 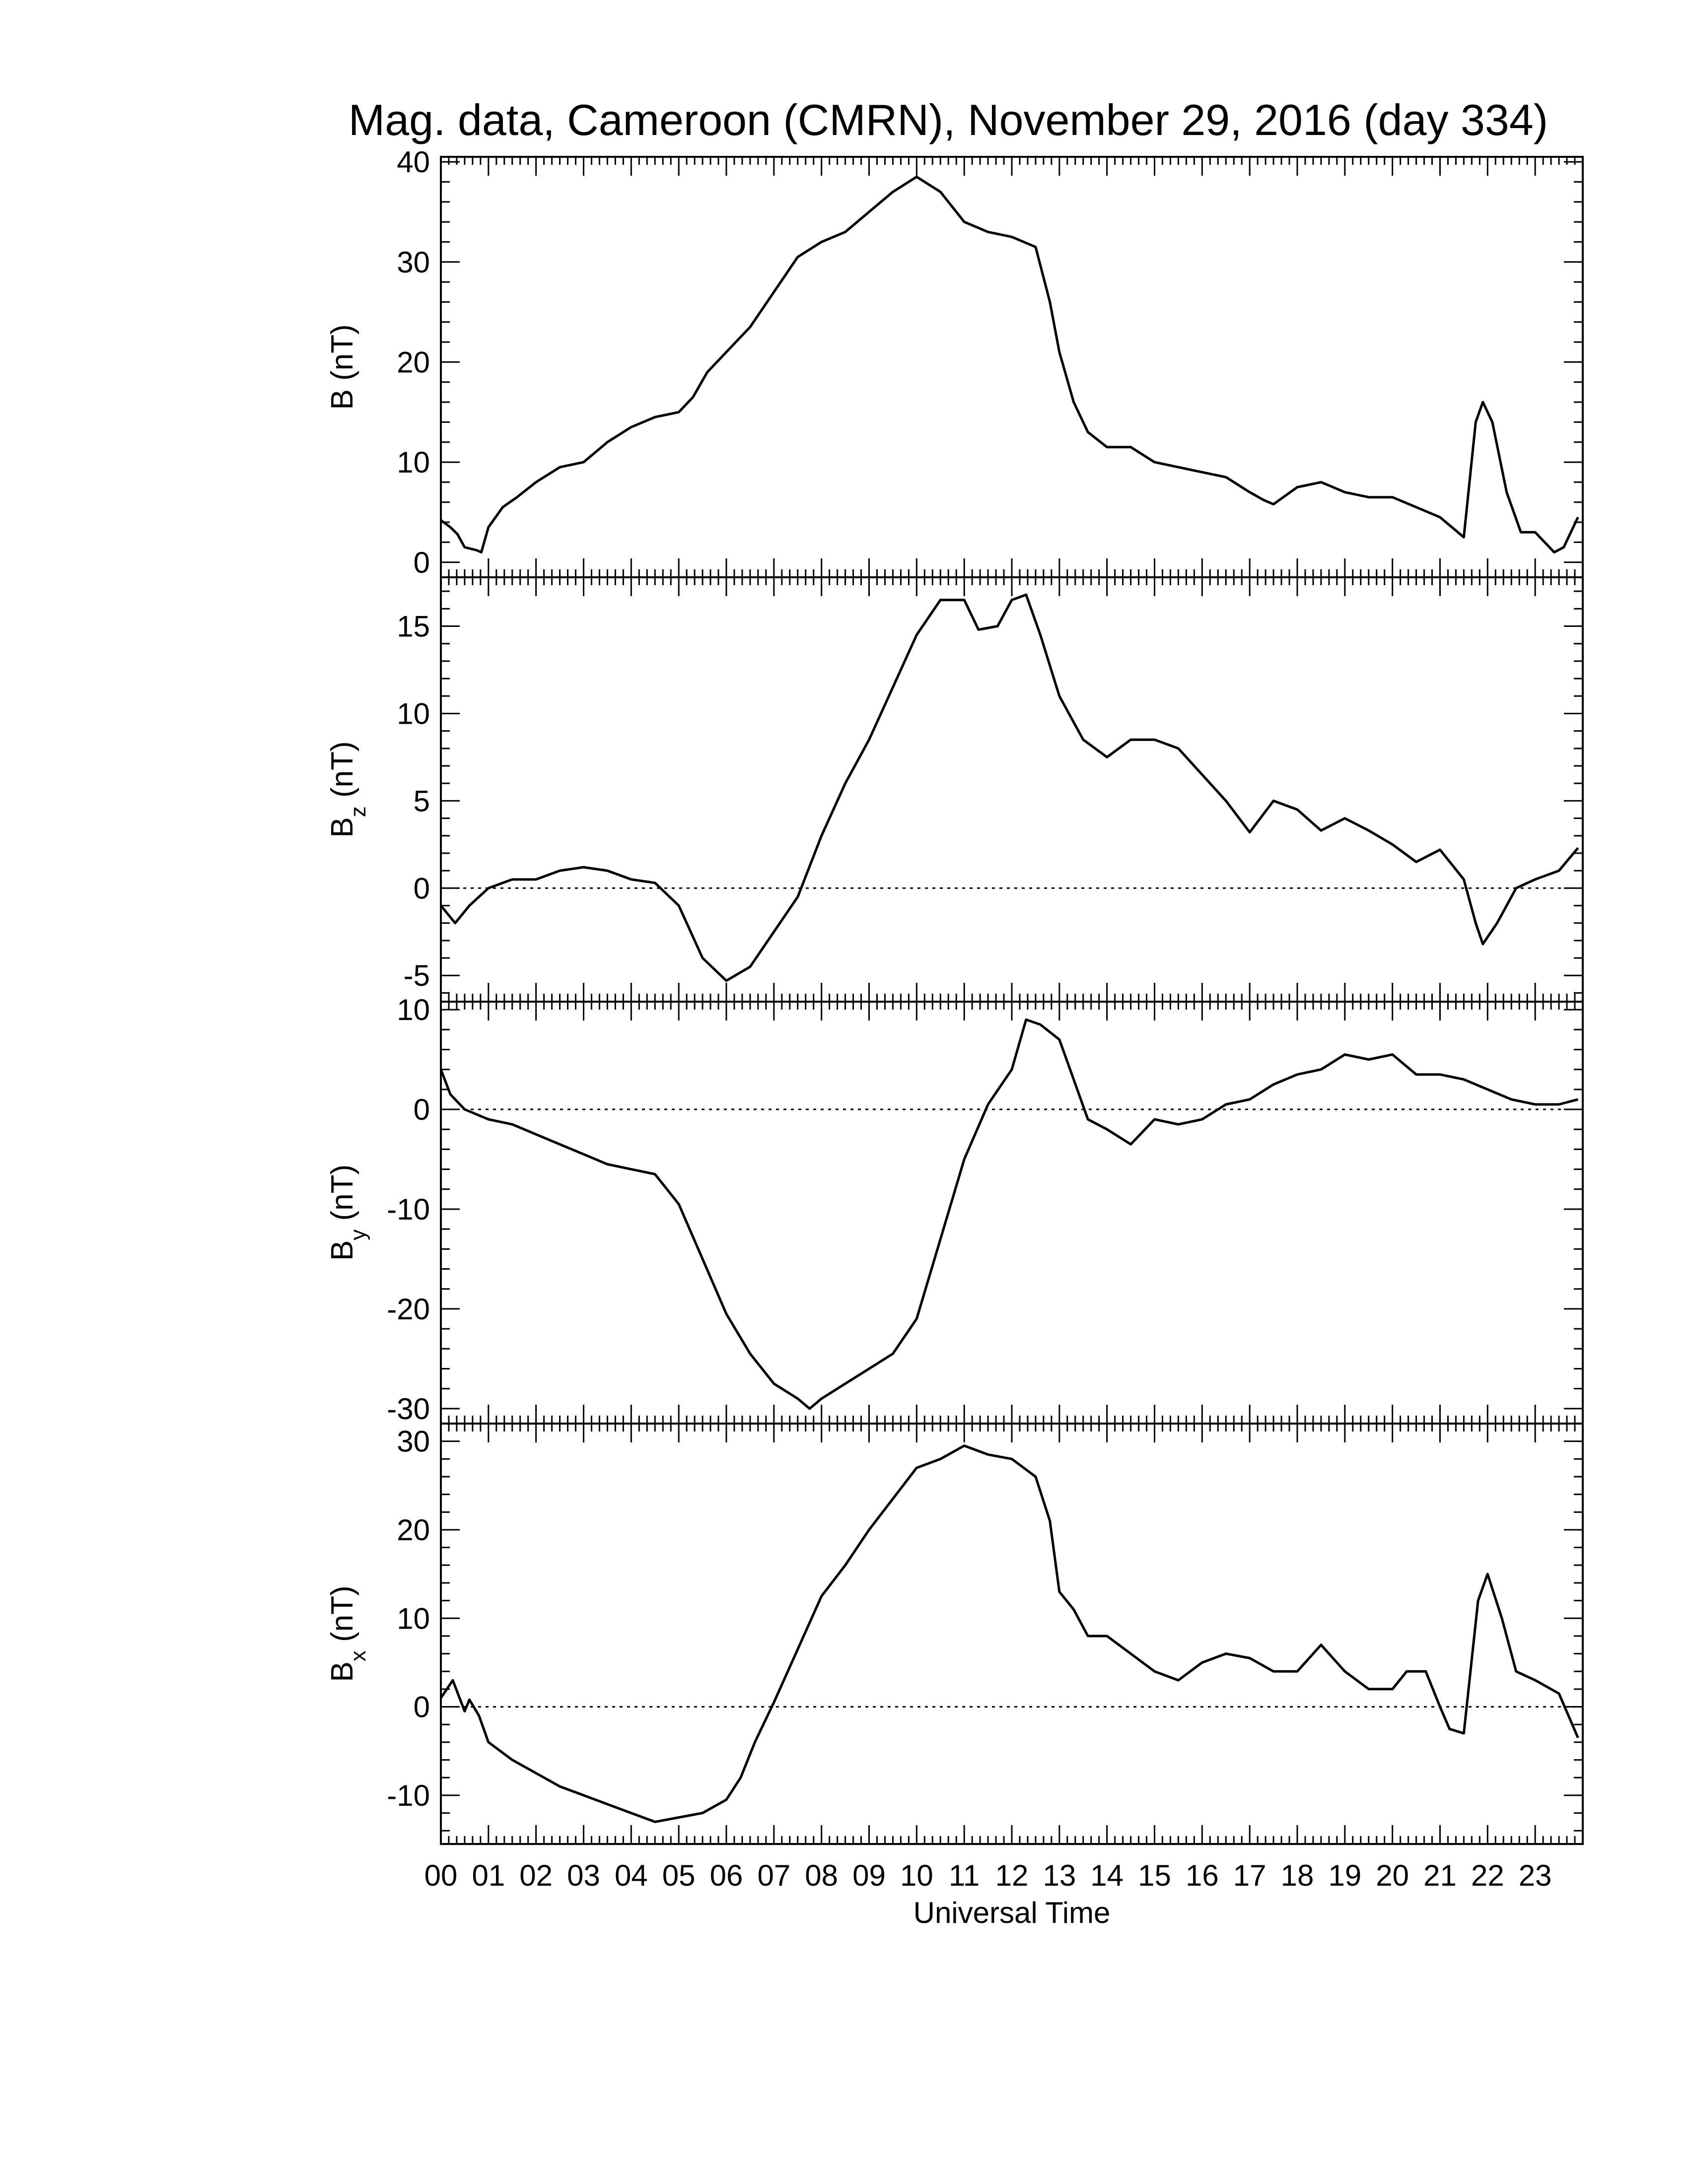 What do you see at coordinates (773, 1875) in the screenshot?
I see `x-tick-label: 07` at bounding box center [773, 1875].